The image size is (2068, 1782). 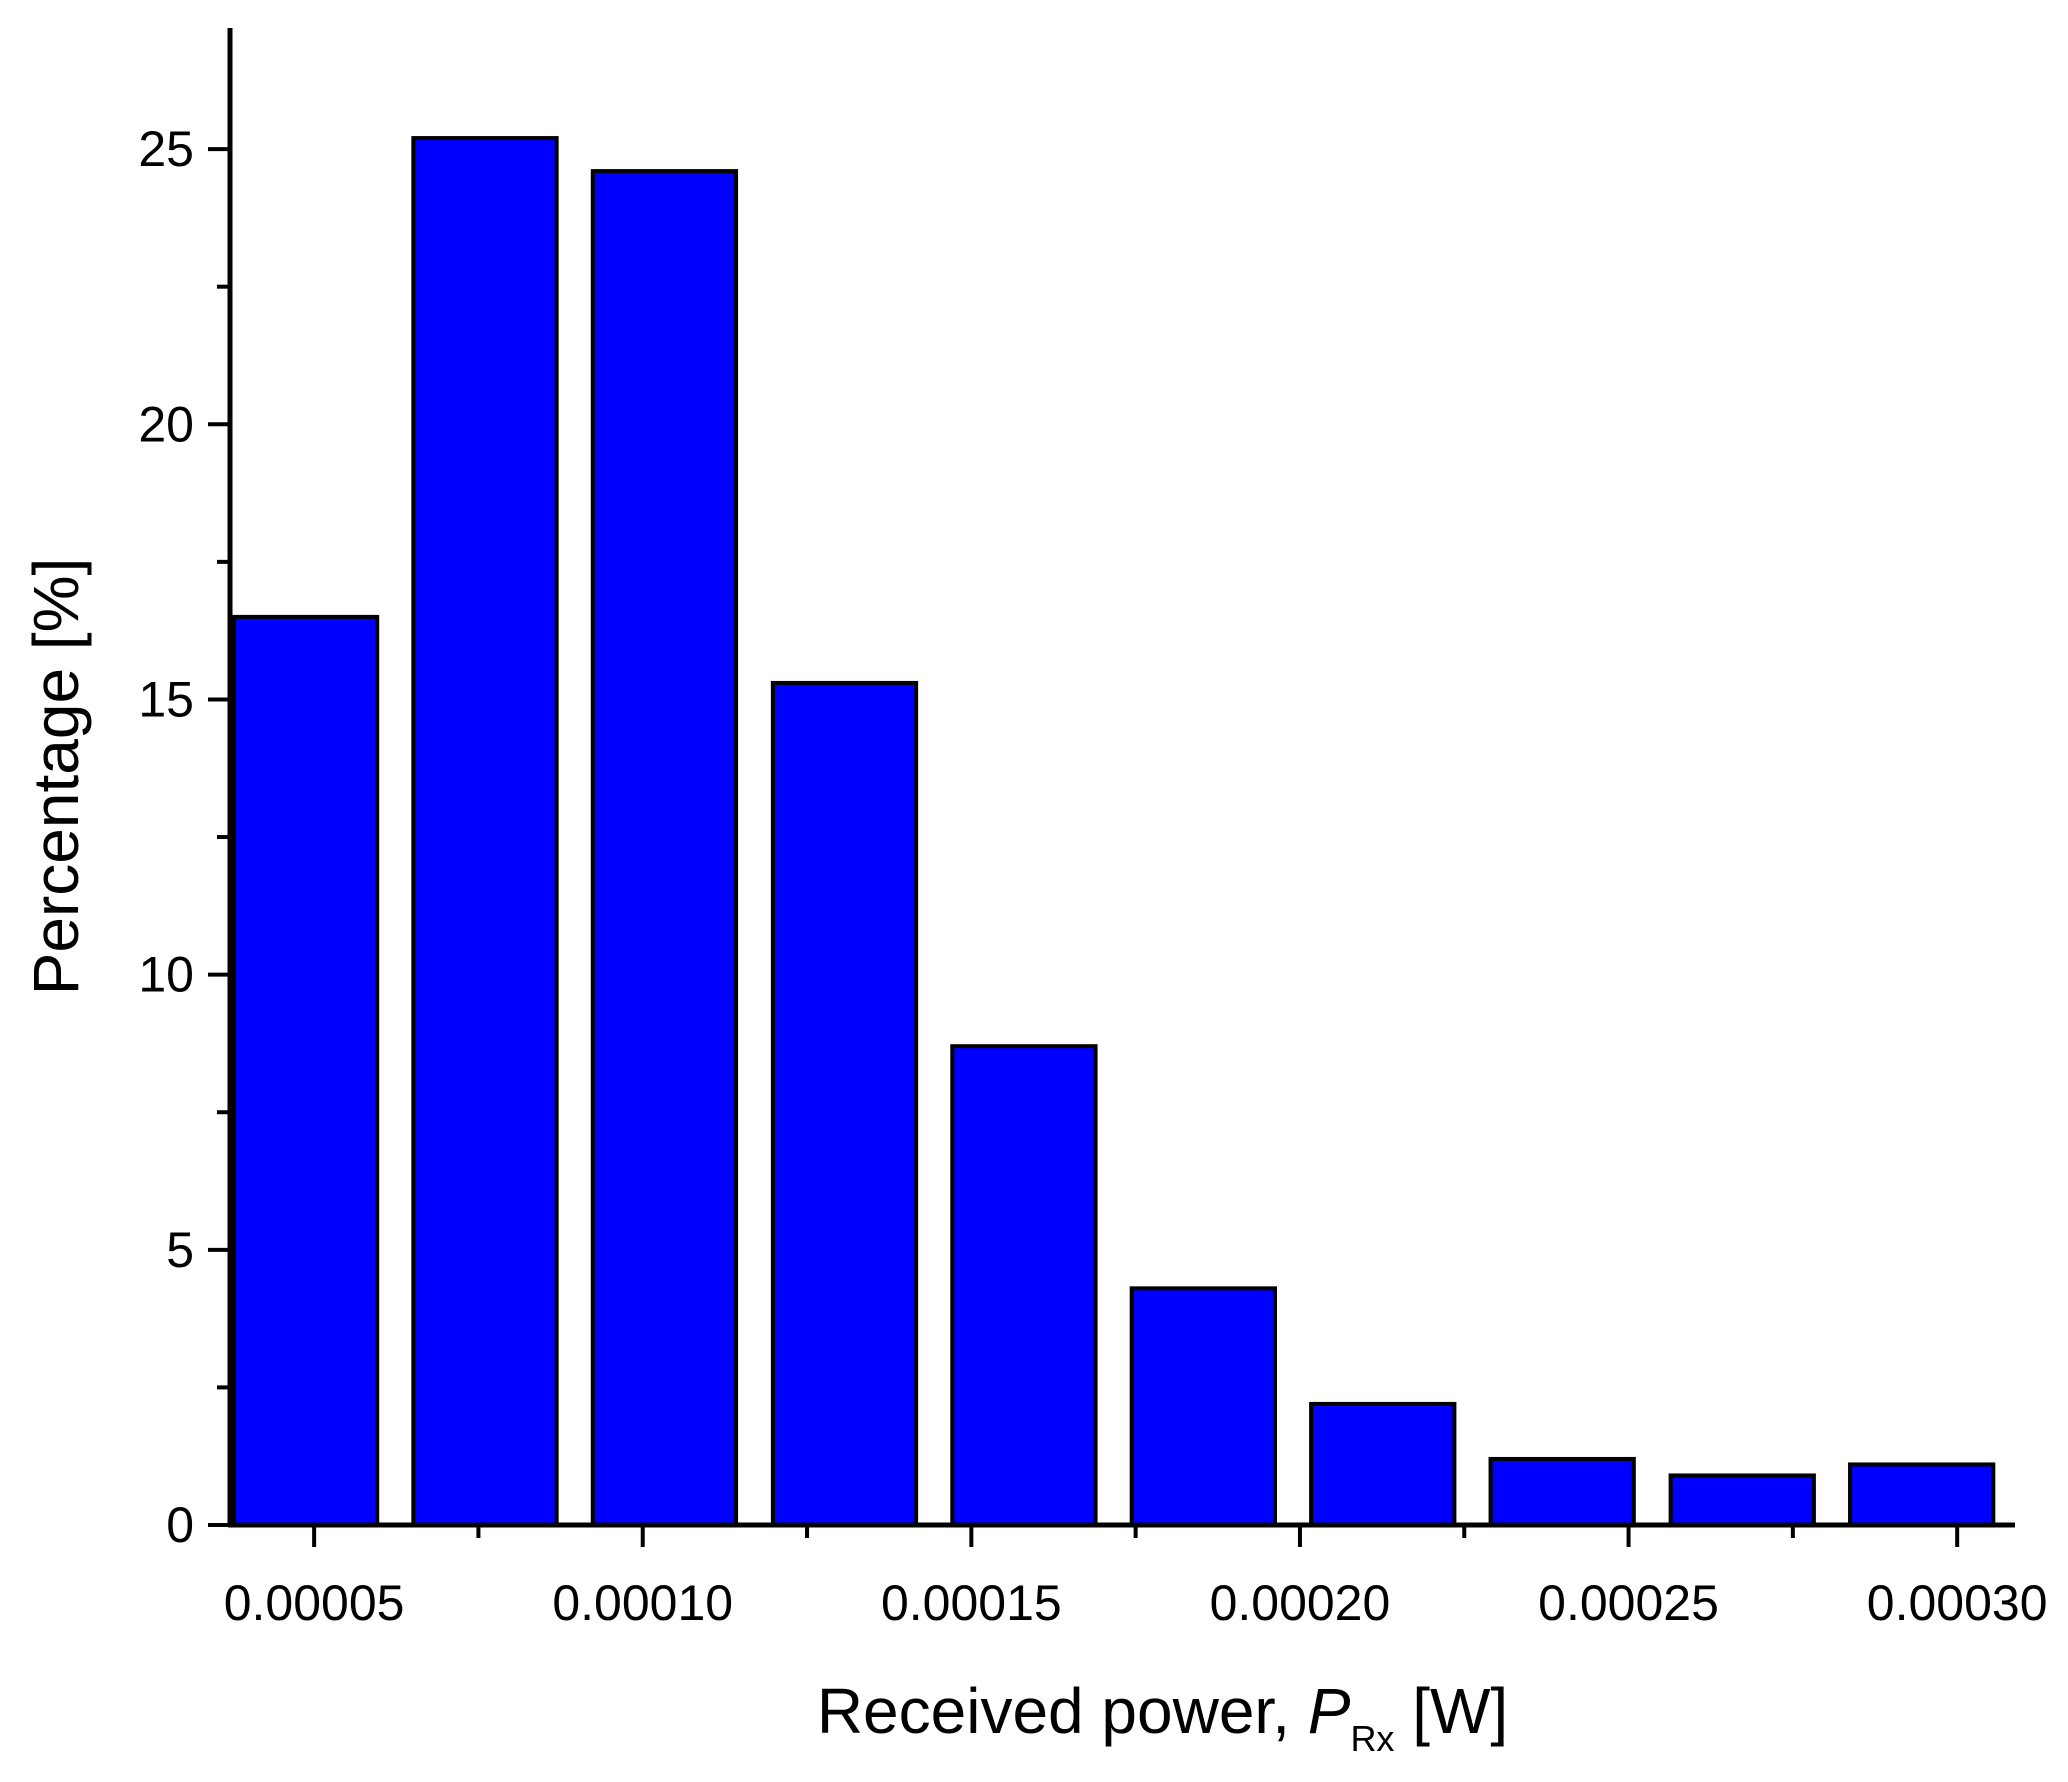 What do you see at coordinates (1957, 1603) in the screenshot?
I see `x-tick-label-6: 0.00030` at bounding box center [1957, 1603].